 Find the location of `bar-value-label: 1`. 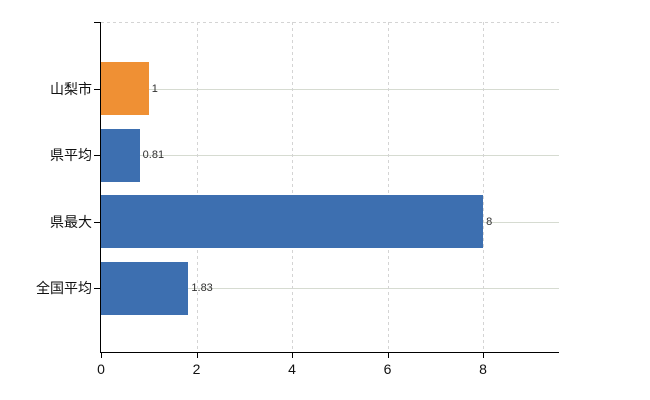

bar-value-label: 1 is located at coordinates (154, 88).